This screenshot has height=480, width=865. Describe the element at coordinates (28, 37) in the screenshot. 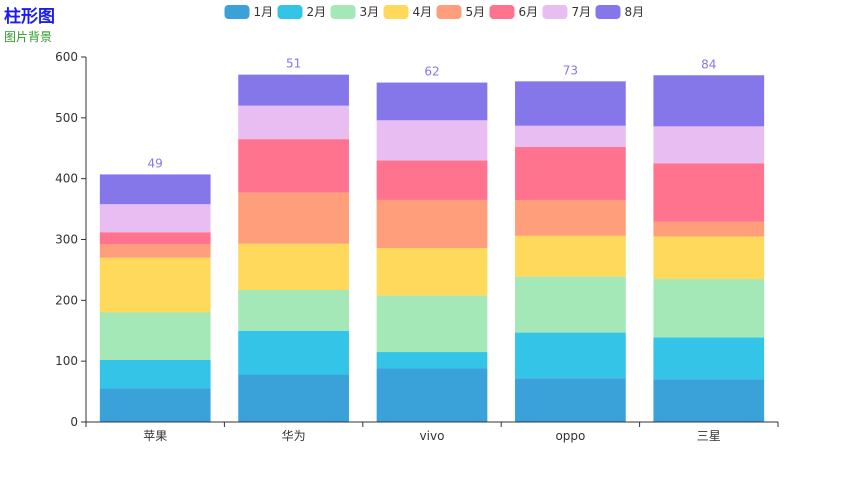

I see `chart-subtitle: 图片背景` at that location.